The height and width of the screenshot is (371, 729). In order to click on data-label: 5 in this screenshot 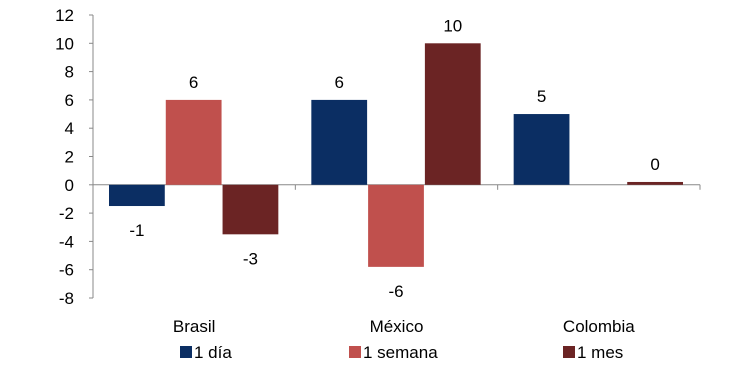, I will do `click(541, 96)`.